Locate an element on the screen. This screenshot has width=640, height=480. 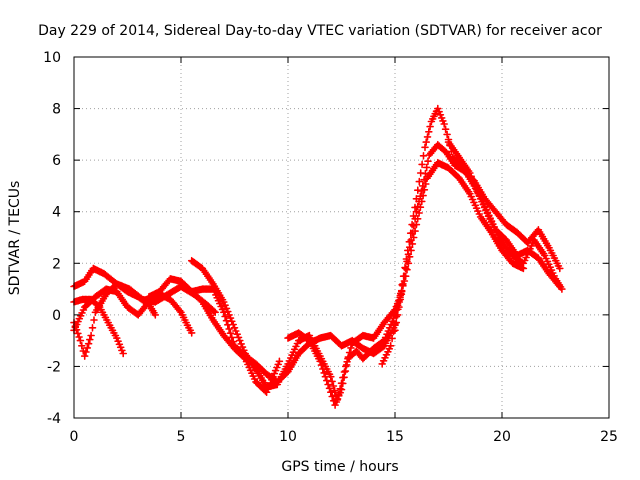
y-tick-label: -4 is located at coordinates (54, 419).